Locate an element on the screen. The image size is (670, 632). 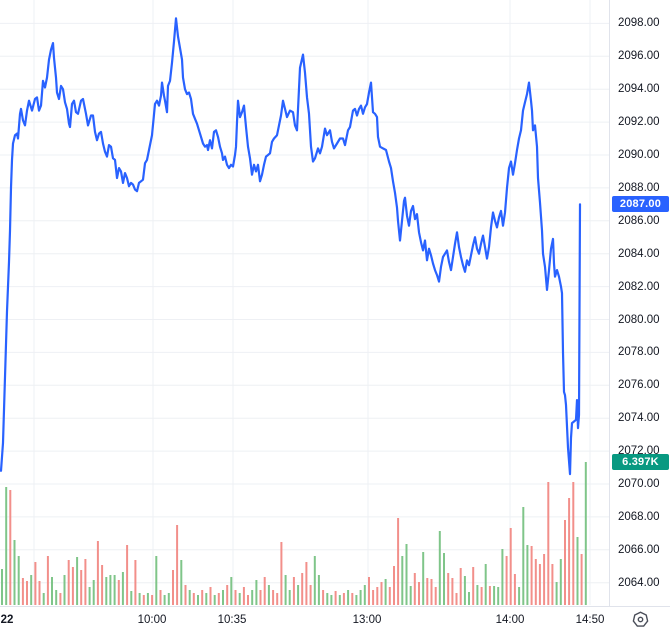
time-axis-settings-button is located at coordinates (640, 619).